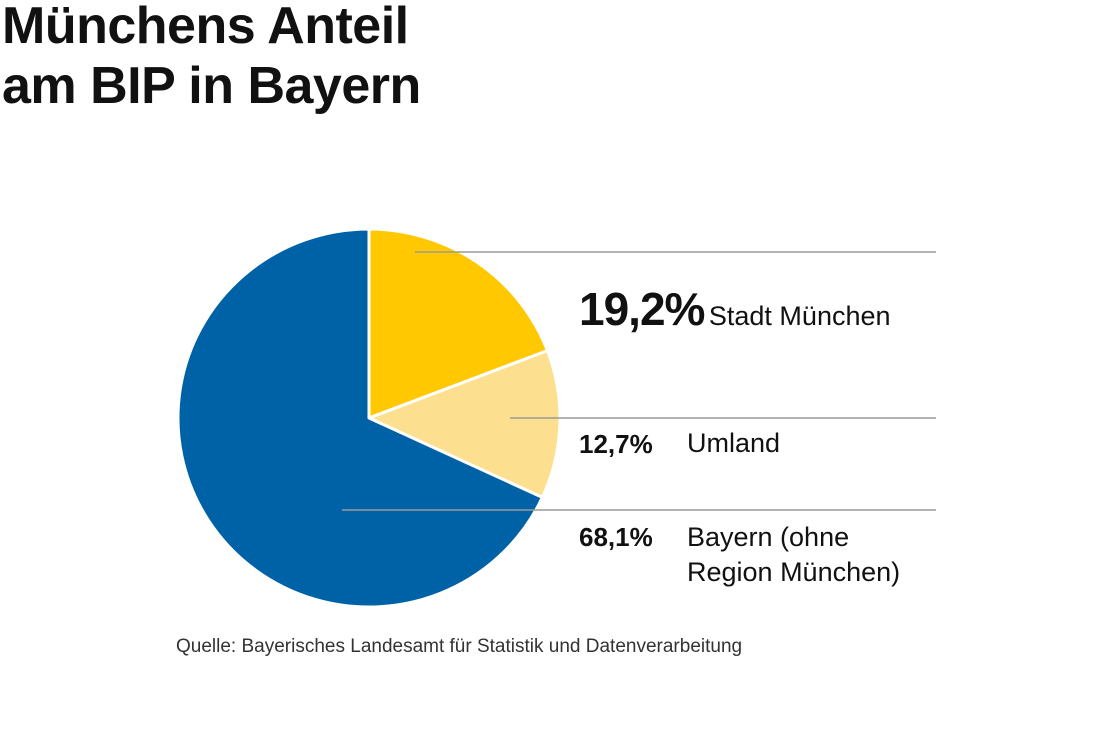  I want to click on value-umland: 12,7%, so click(616, 444).